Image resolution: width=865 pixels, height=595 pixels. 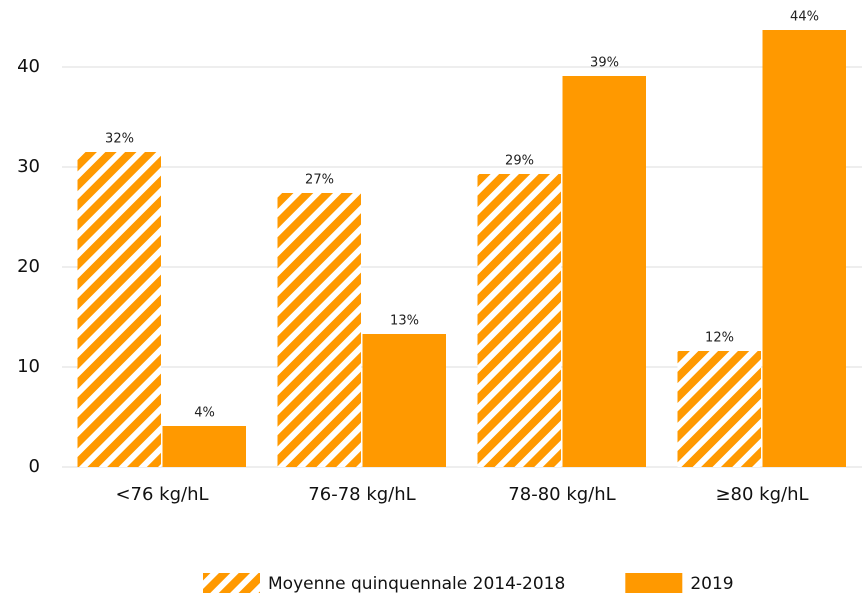 I want to click on x-tick-label: ≥80 kg/hL, so click(x=761, y=494).